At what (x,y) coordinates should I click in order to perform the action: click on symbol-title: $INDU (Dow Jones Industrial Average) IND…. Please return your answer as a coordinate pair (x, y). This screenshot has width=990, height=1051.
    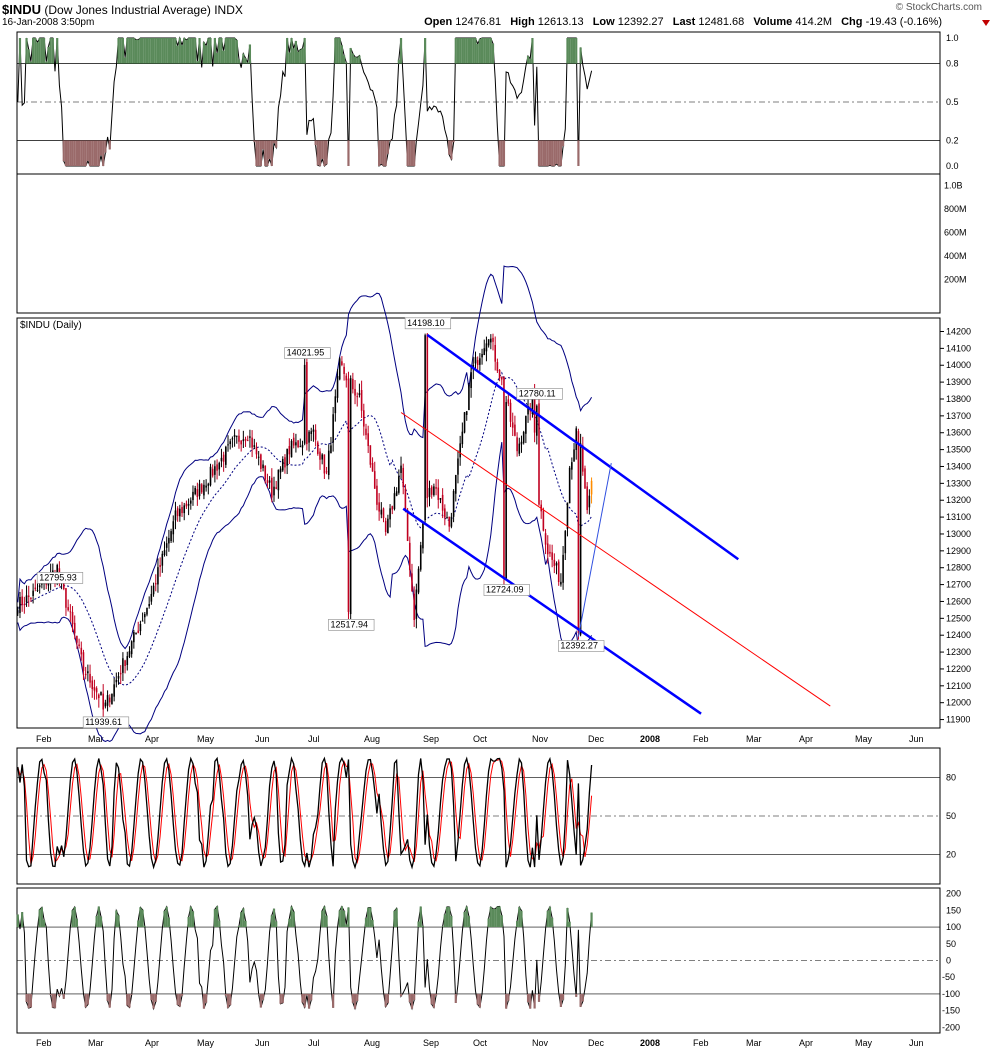
    Looking at the image, I should click on (122, 9).